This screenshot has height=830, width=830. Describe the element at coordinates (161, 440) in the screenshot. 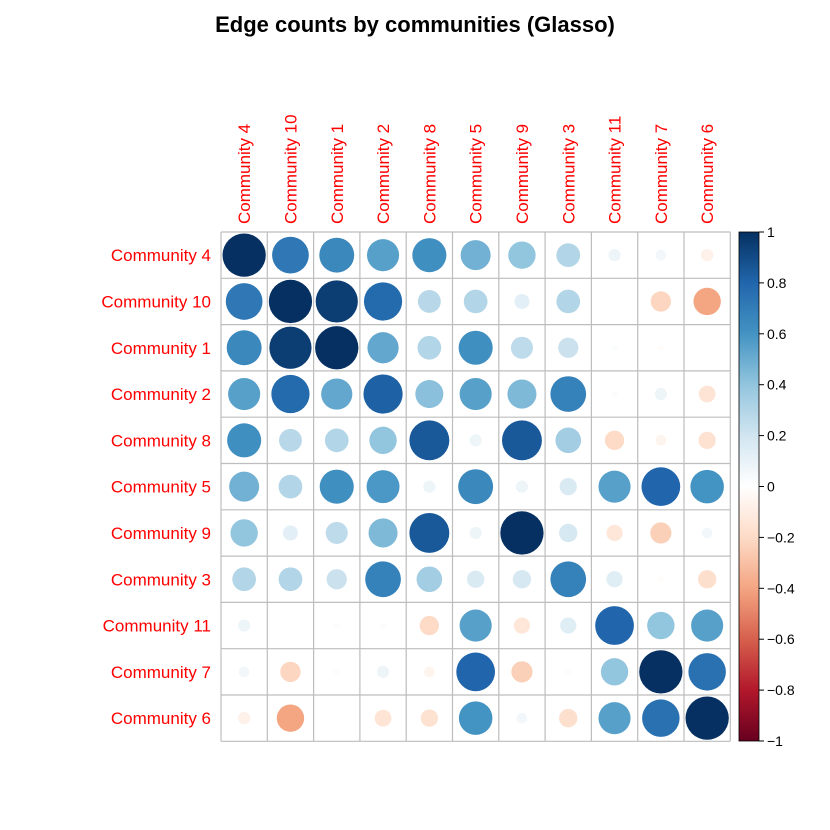

I see `row-label: Community 8` at that location.